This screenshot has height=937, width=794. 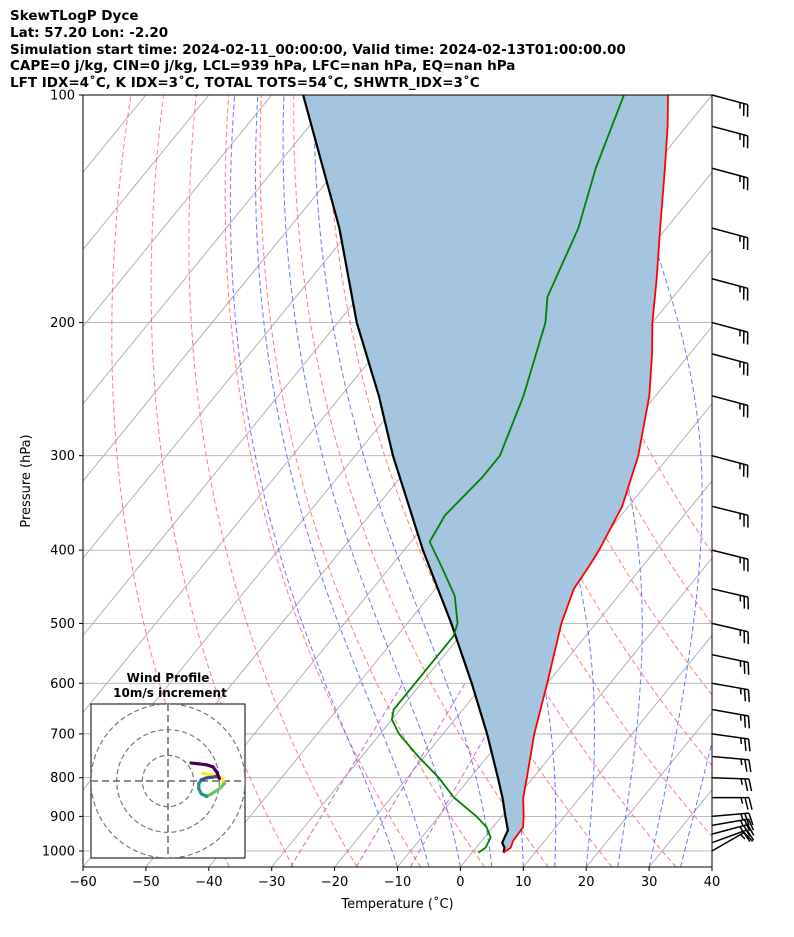 What do you see at coordinates (62, 551) in the screenshot?
I see `y-tick-label: 400` at bounding box center [62, 551].